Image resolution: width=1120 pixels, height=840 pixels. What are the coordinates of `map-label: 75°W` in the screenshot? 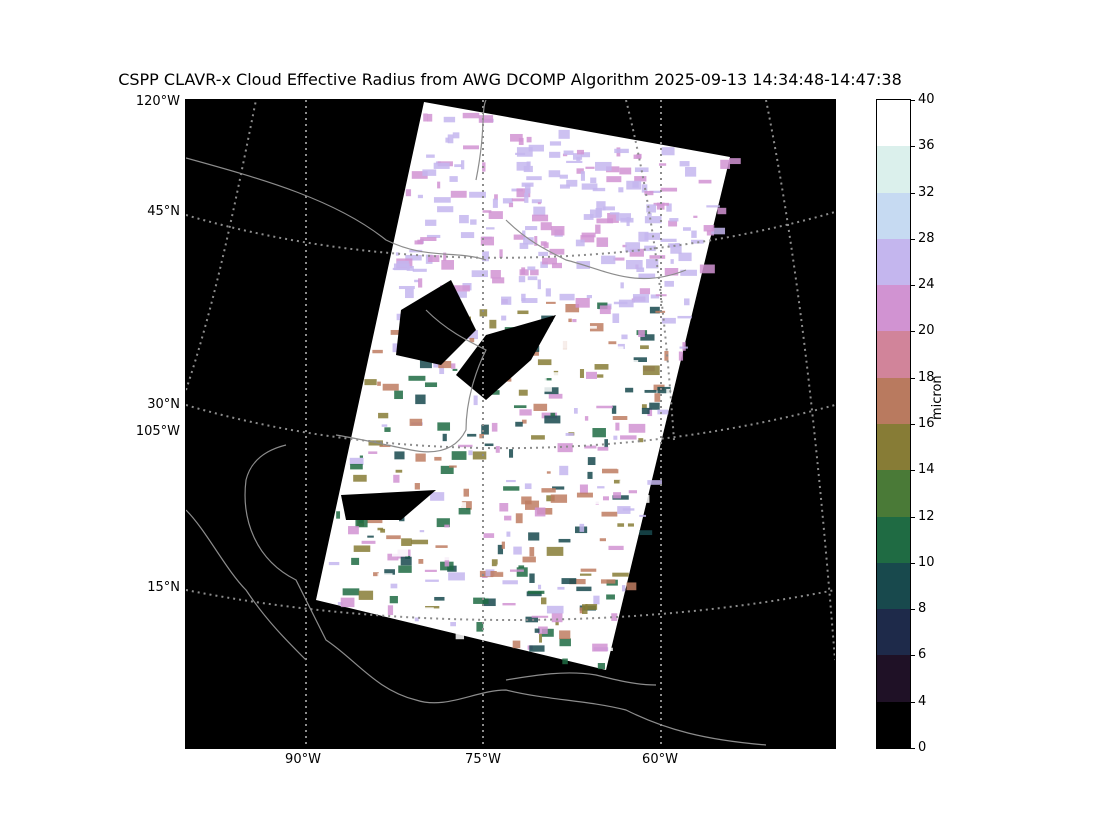 It's located at (483, 759).